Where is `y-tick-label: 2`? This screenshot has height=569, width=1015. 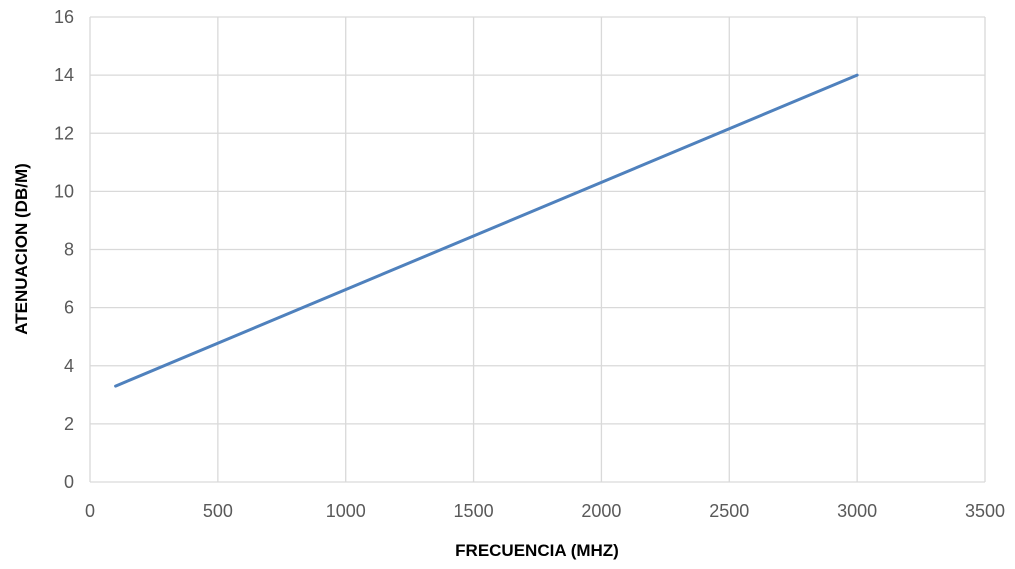
y-tick-label: 2 is located at coordinates (69, 424).